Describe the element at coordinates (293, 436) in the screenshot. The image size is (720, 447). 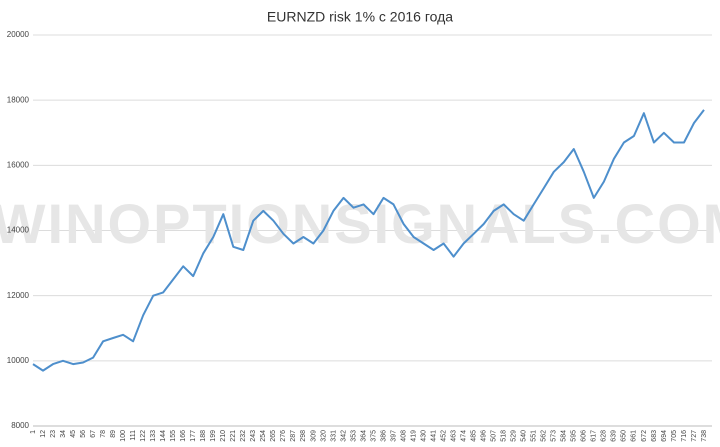
I see `x-tick-label: 287` at that location.